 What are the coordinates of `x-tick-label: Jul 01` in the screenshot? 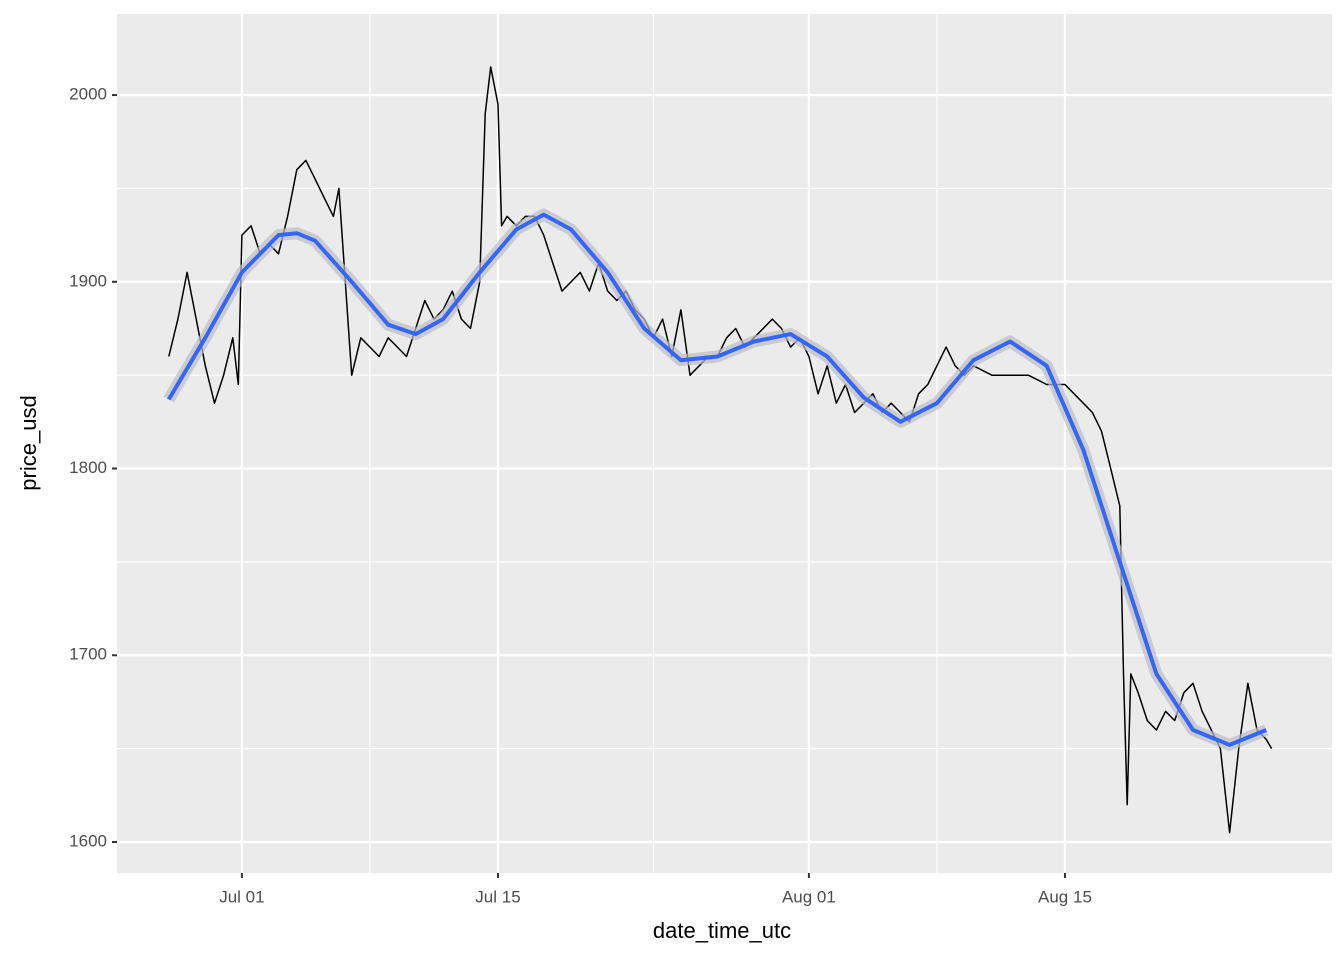 It's located at (241, 896).